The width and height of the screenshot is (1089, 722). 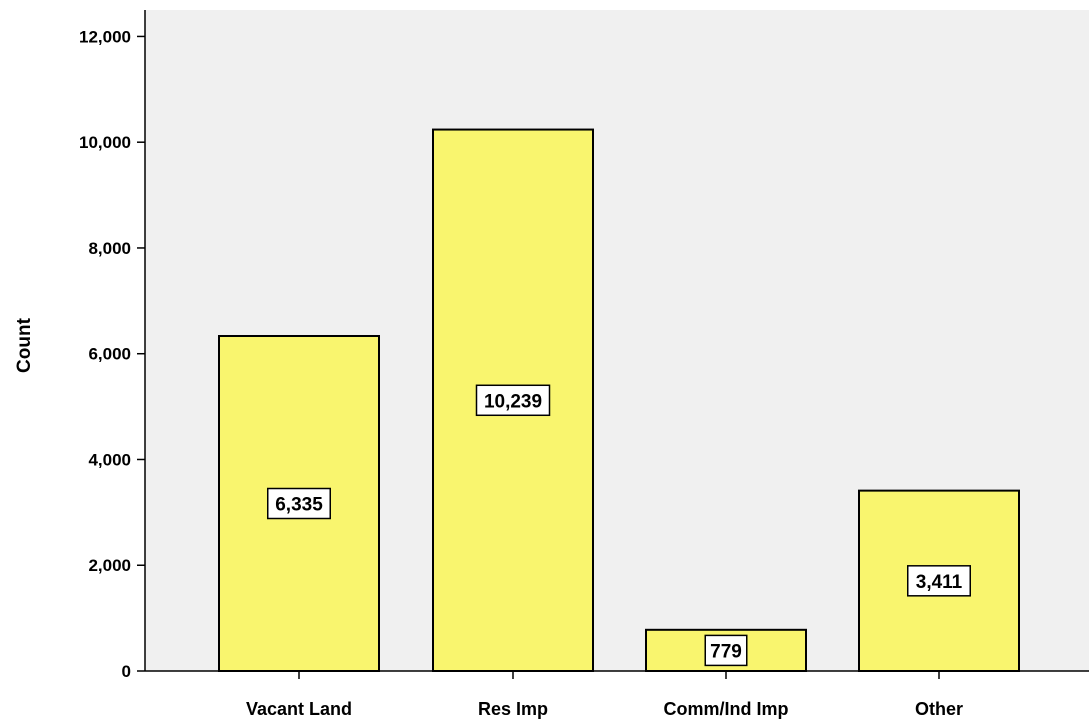 I want to click on data-label: 6,335, so click(x=299, y=505).